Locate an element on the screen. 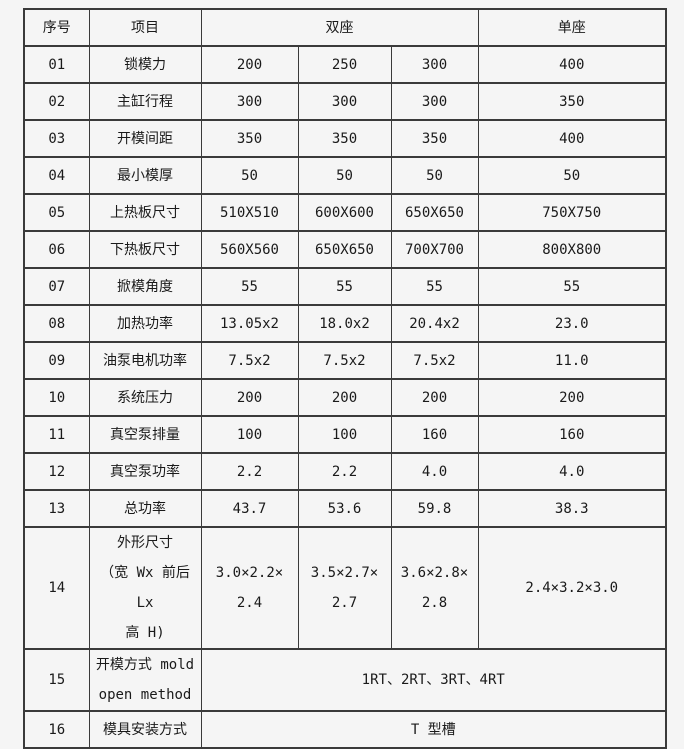 The image size is (684, 749). table-row: 02 主缸行程 300 300 300 350 is located at coordinates (345, 101).